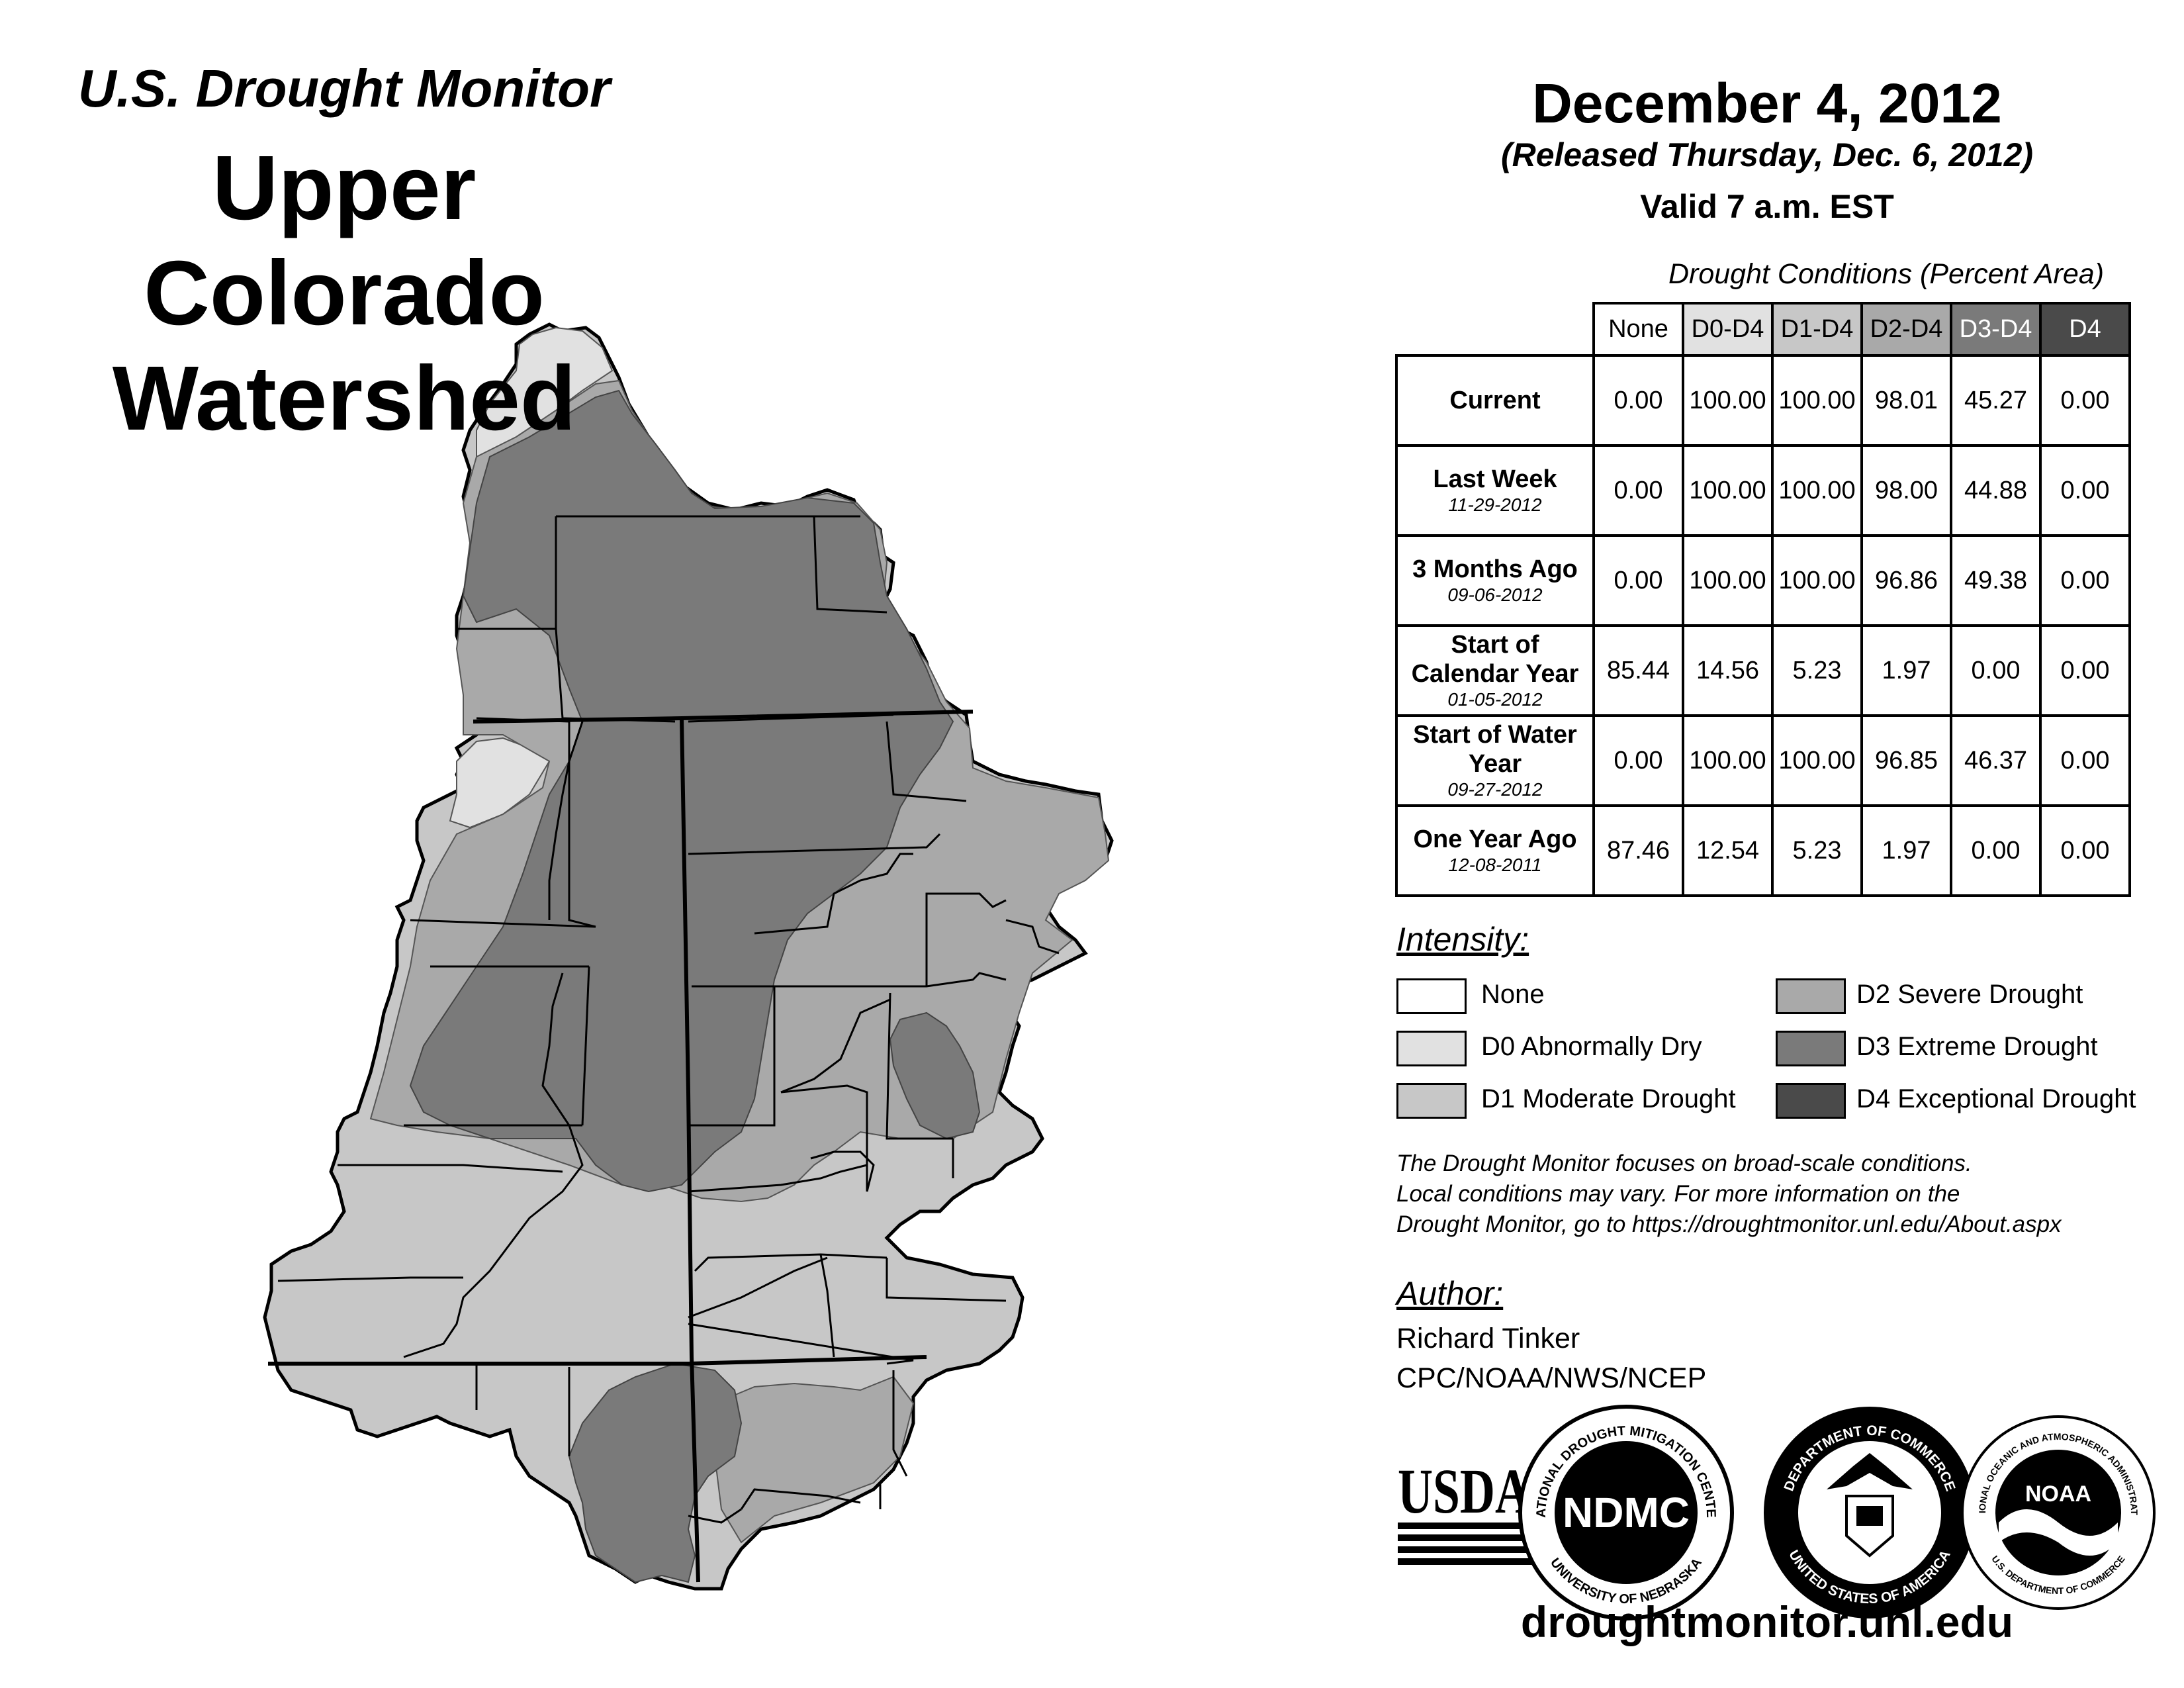 This screenshot has height=1688, width=2184. I want to click on d0-area, so click(500, 783).